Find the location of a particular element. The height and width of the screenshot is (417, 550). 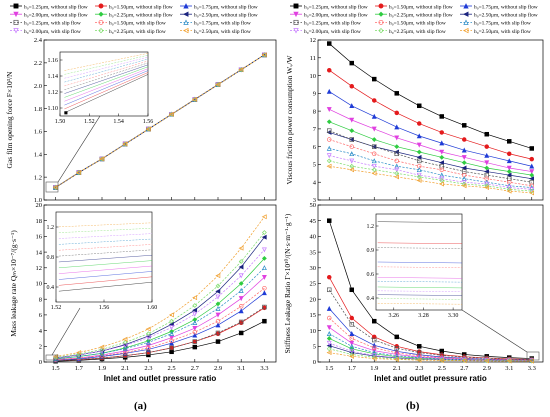

legend-label: h₀=1.75μm, without slip flow is located at coordinates (226, 6).